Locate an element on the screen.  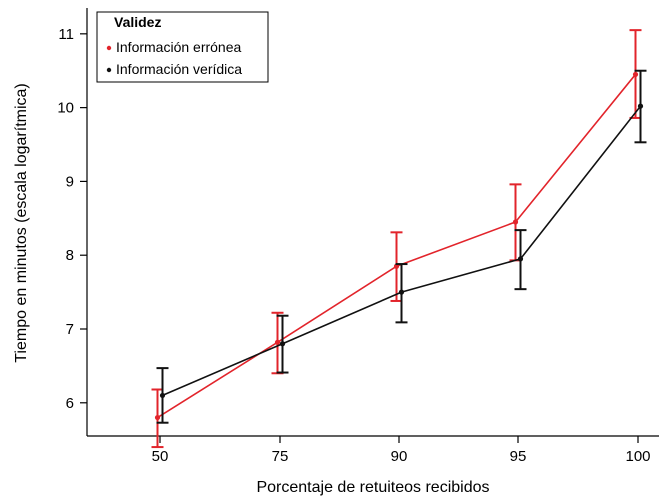
y-axis-title: Tiempo en minutos (escala logarítmica) is located at coordinates (21, 223).